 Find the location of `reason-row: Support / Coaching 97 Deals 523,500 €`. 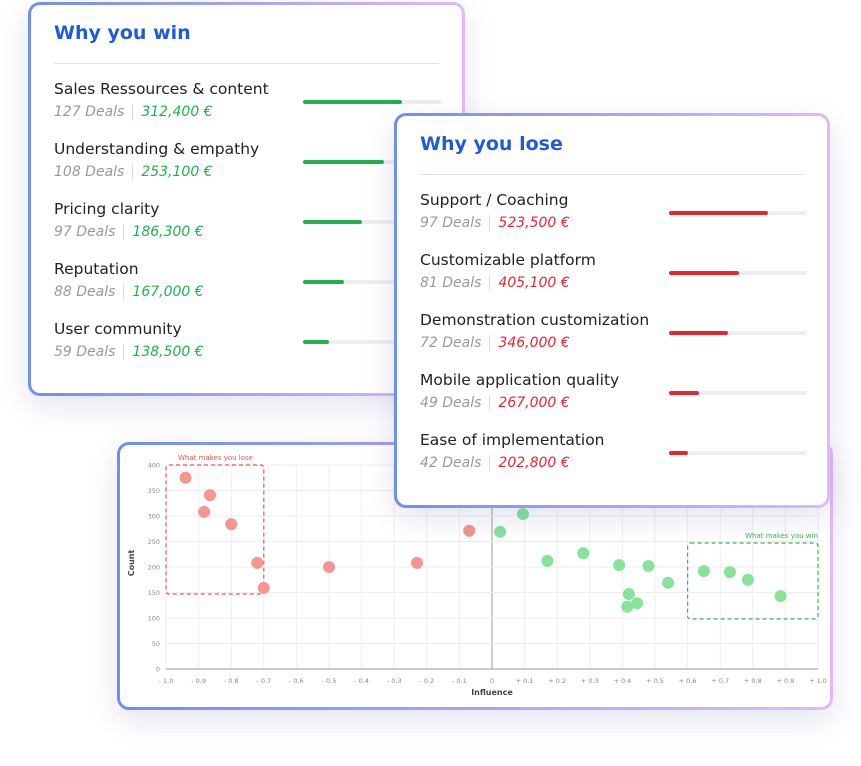

reason-row: Support / Coaching 97 Deals 523,500 € is located at coordinates (615, 216).